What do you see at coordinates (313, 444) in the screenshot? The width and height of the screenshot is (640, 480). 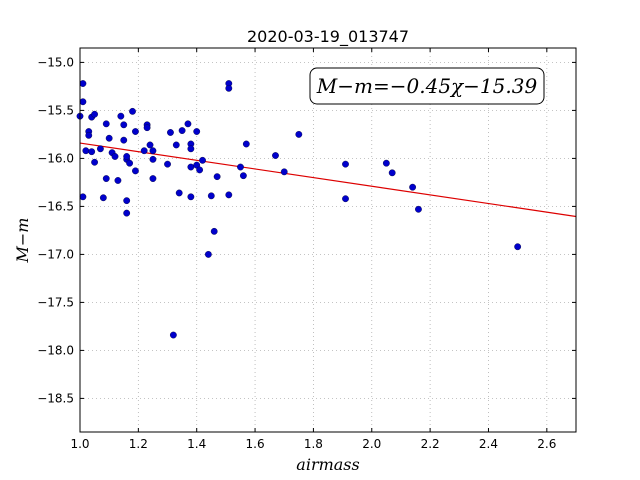 I see `x-tick-label: 1.8` at bounding box center [313, 444].